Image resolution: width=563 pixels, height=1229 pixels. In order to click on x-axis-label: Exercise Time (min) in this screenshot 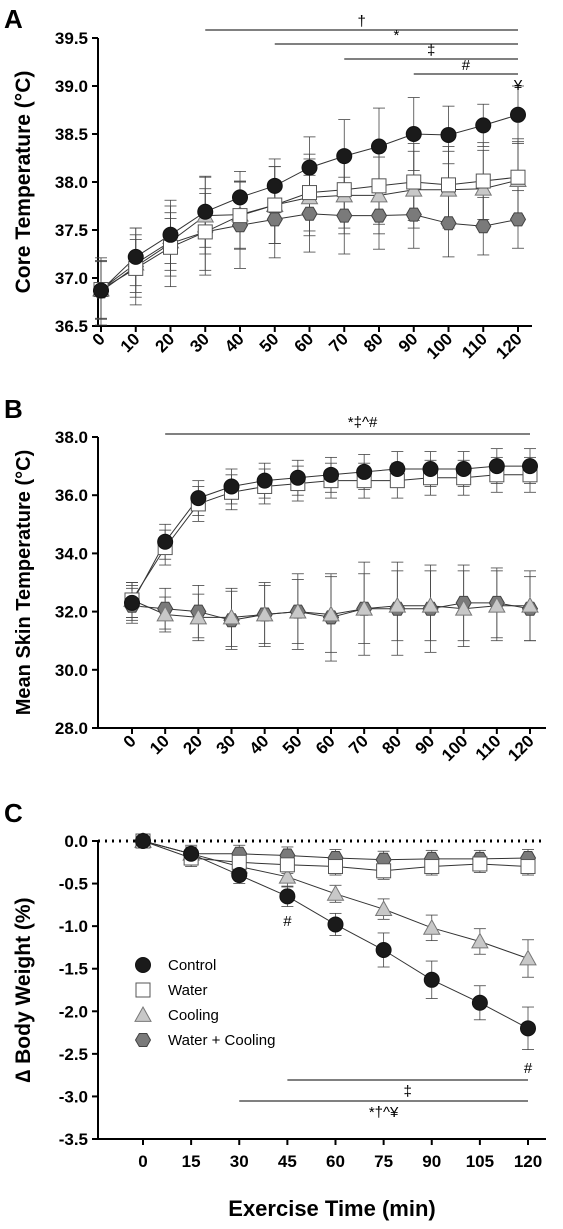, I will do `click(331, 1208)`.